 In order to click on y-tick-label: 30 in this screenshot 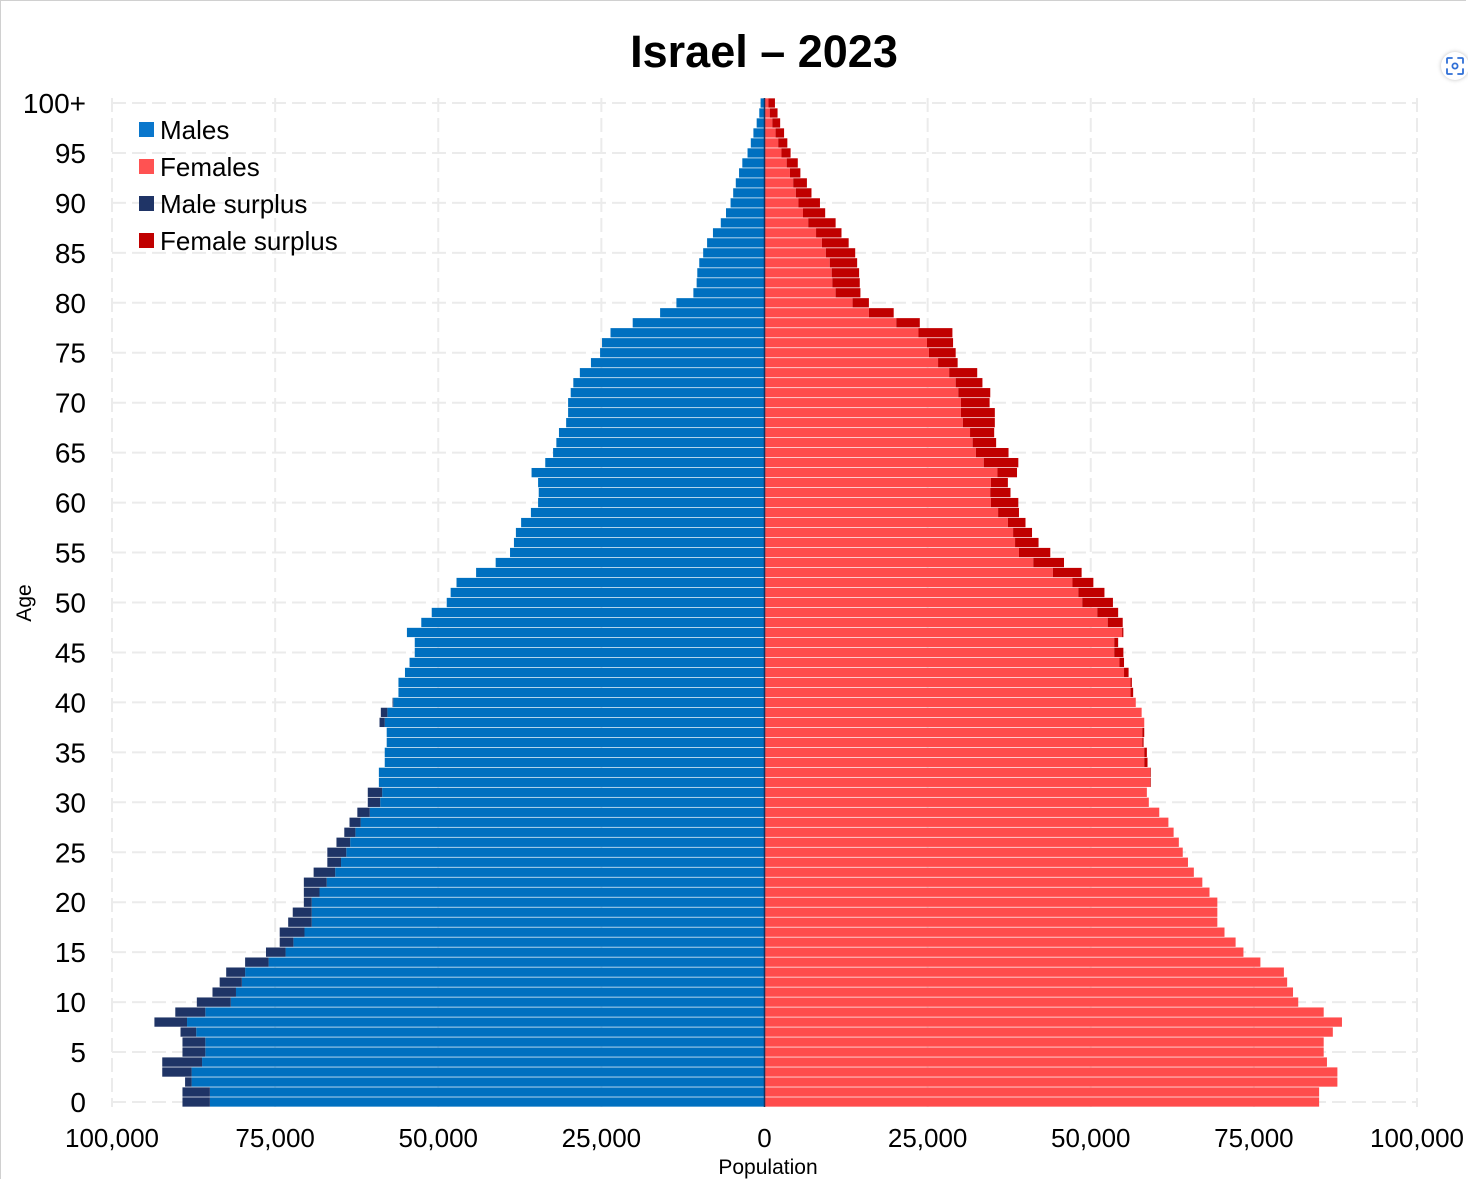, I will do `click(70, 802)`.